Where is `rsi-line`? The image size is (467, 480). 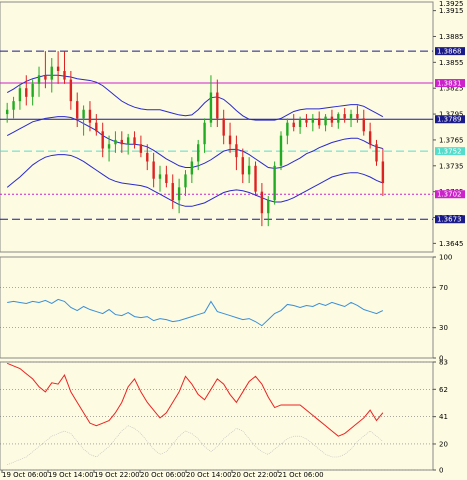
rsi-line is located at coordinates (195, 312).